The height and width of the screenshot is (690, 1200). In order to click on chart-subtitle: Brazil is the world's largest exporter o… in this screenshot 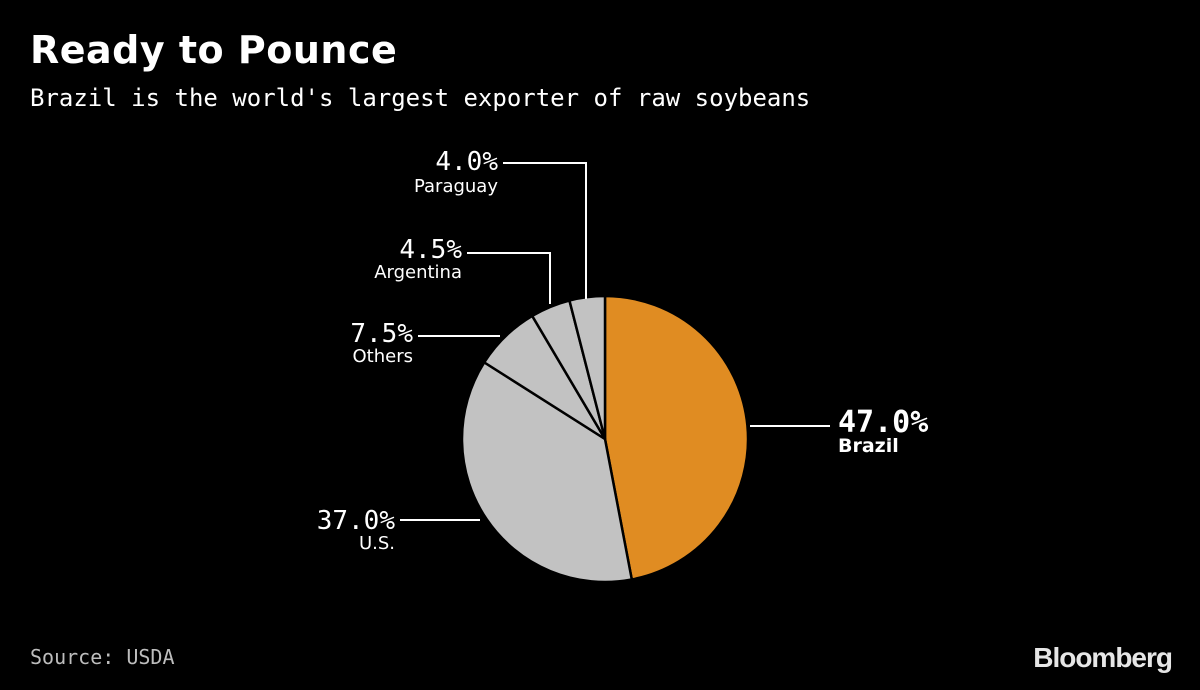, I will do `click(420, 98)`.